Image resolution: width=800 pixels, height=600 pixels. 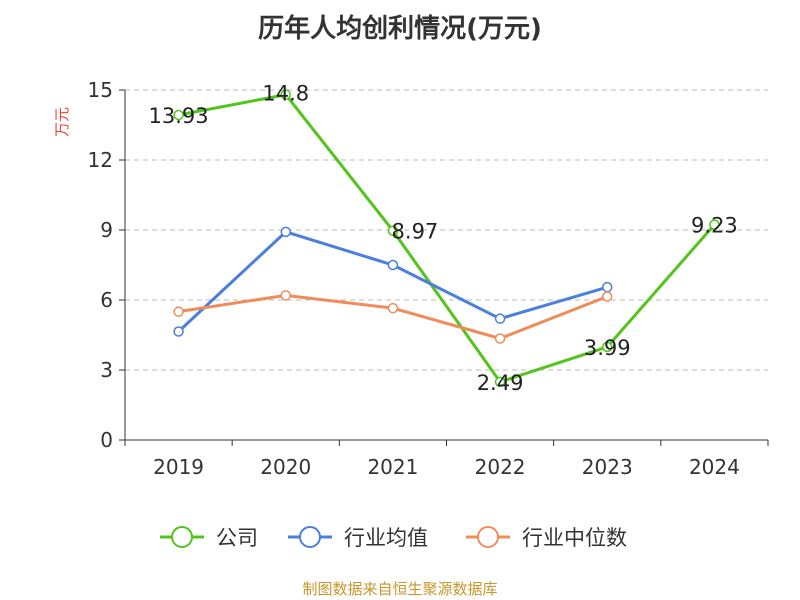 I want to click on x-tick-label: 2019, so click(x=178, y=467).